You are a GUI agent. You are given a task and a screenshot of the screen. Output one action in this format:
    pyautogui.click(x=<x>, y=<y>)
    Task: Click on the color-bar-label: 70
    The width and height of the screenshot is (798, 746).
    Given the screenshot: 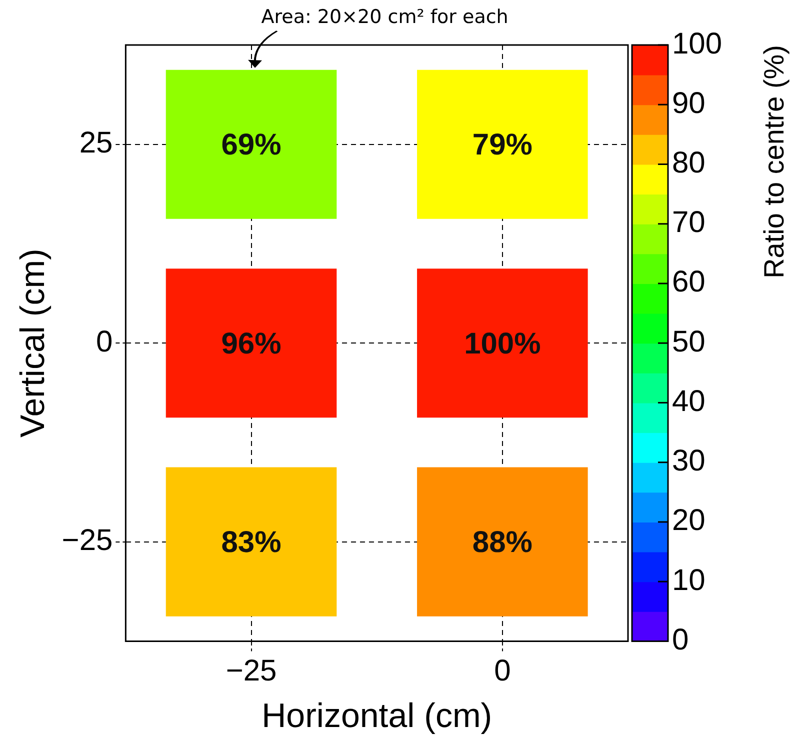 What is the action you would take?
    pyautogui.click(x=689, y=223)
    